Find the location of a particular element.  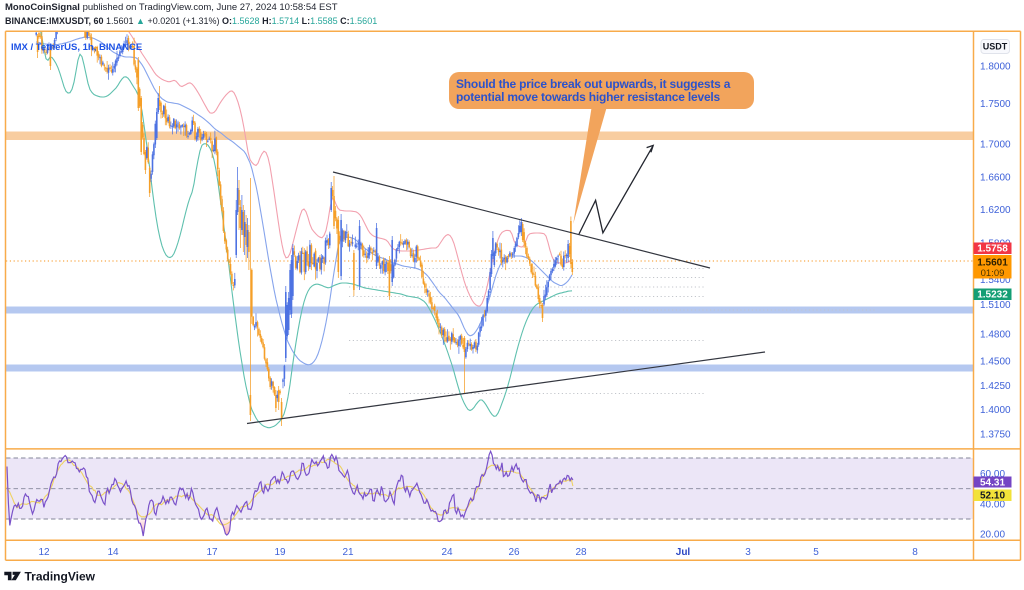

svg-text: 52.10 is located at coordinates (992, 496).